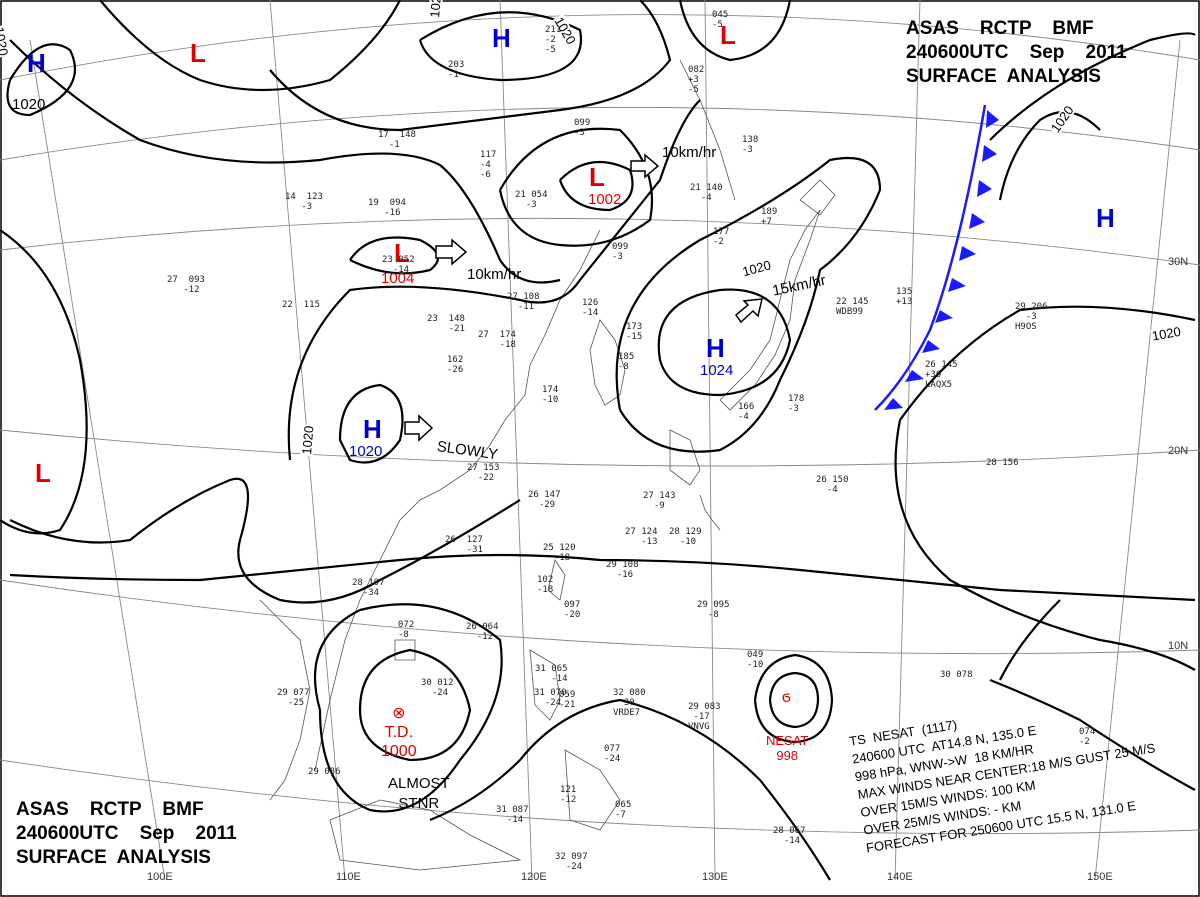 The width and height of the screenshot is (1200, 897). I want to click on station-value: -15, so click(634, 337).